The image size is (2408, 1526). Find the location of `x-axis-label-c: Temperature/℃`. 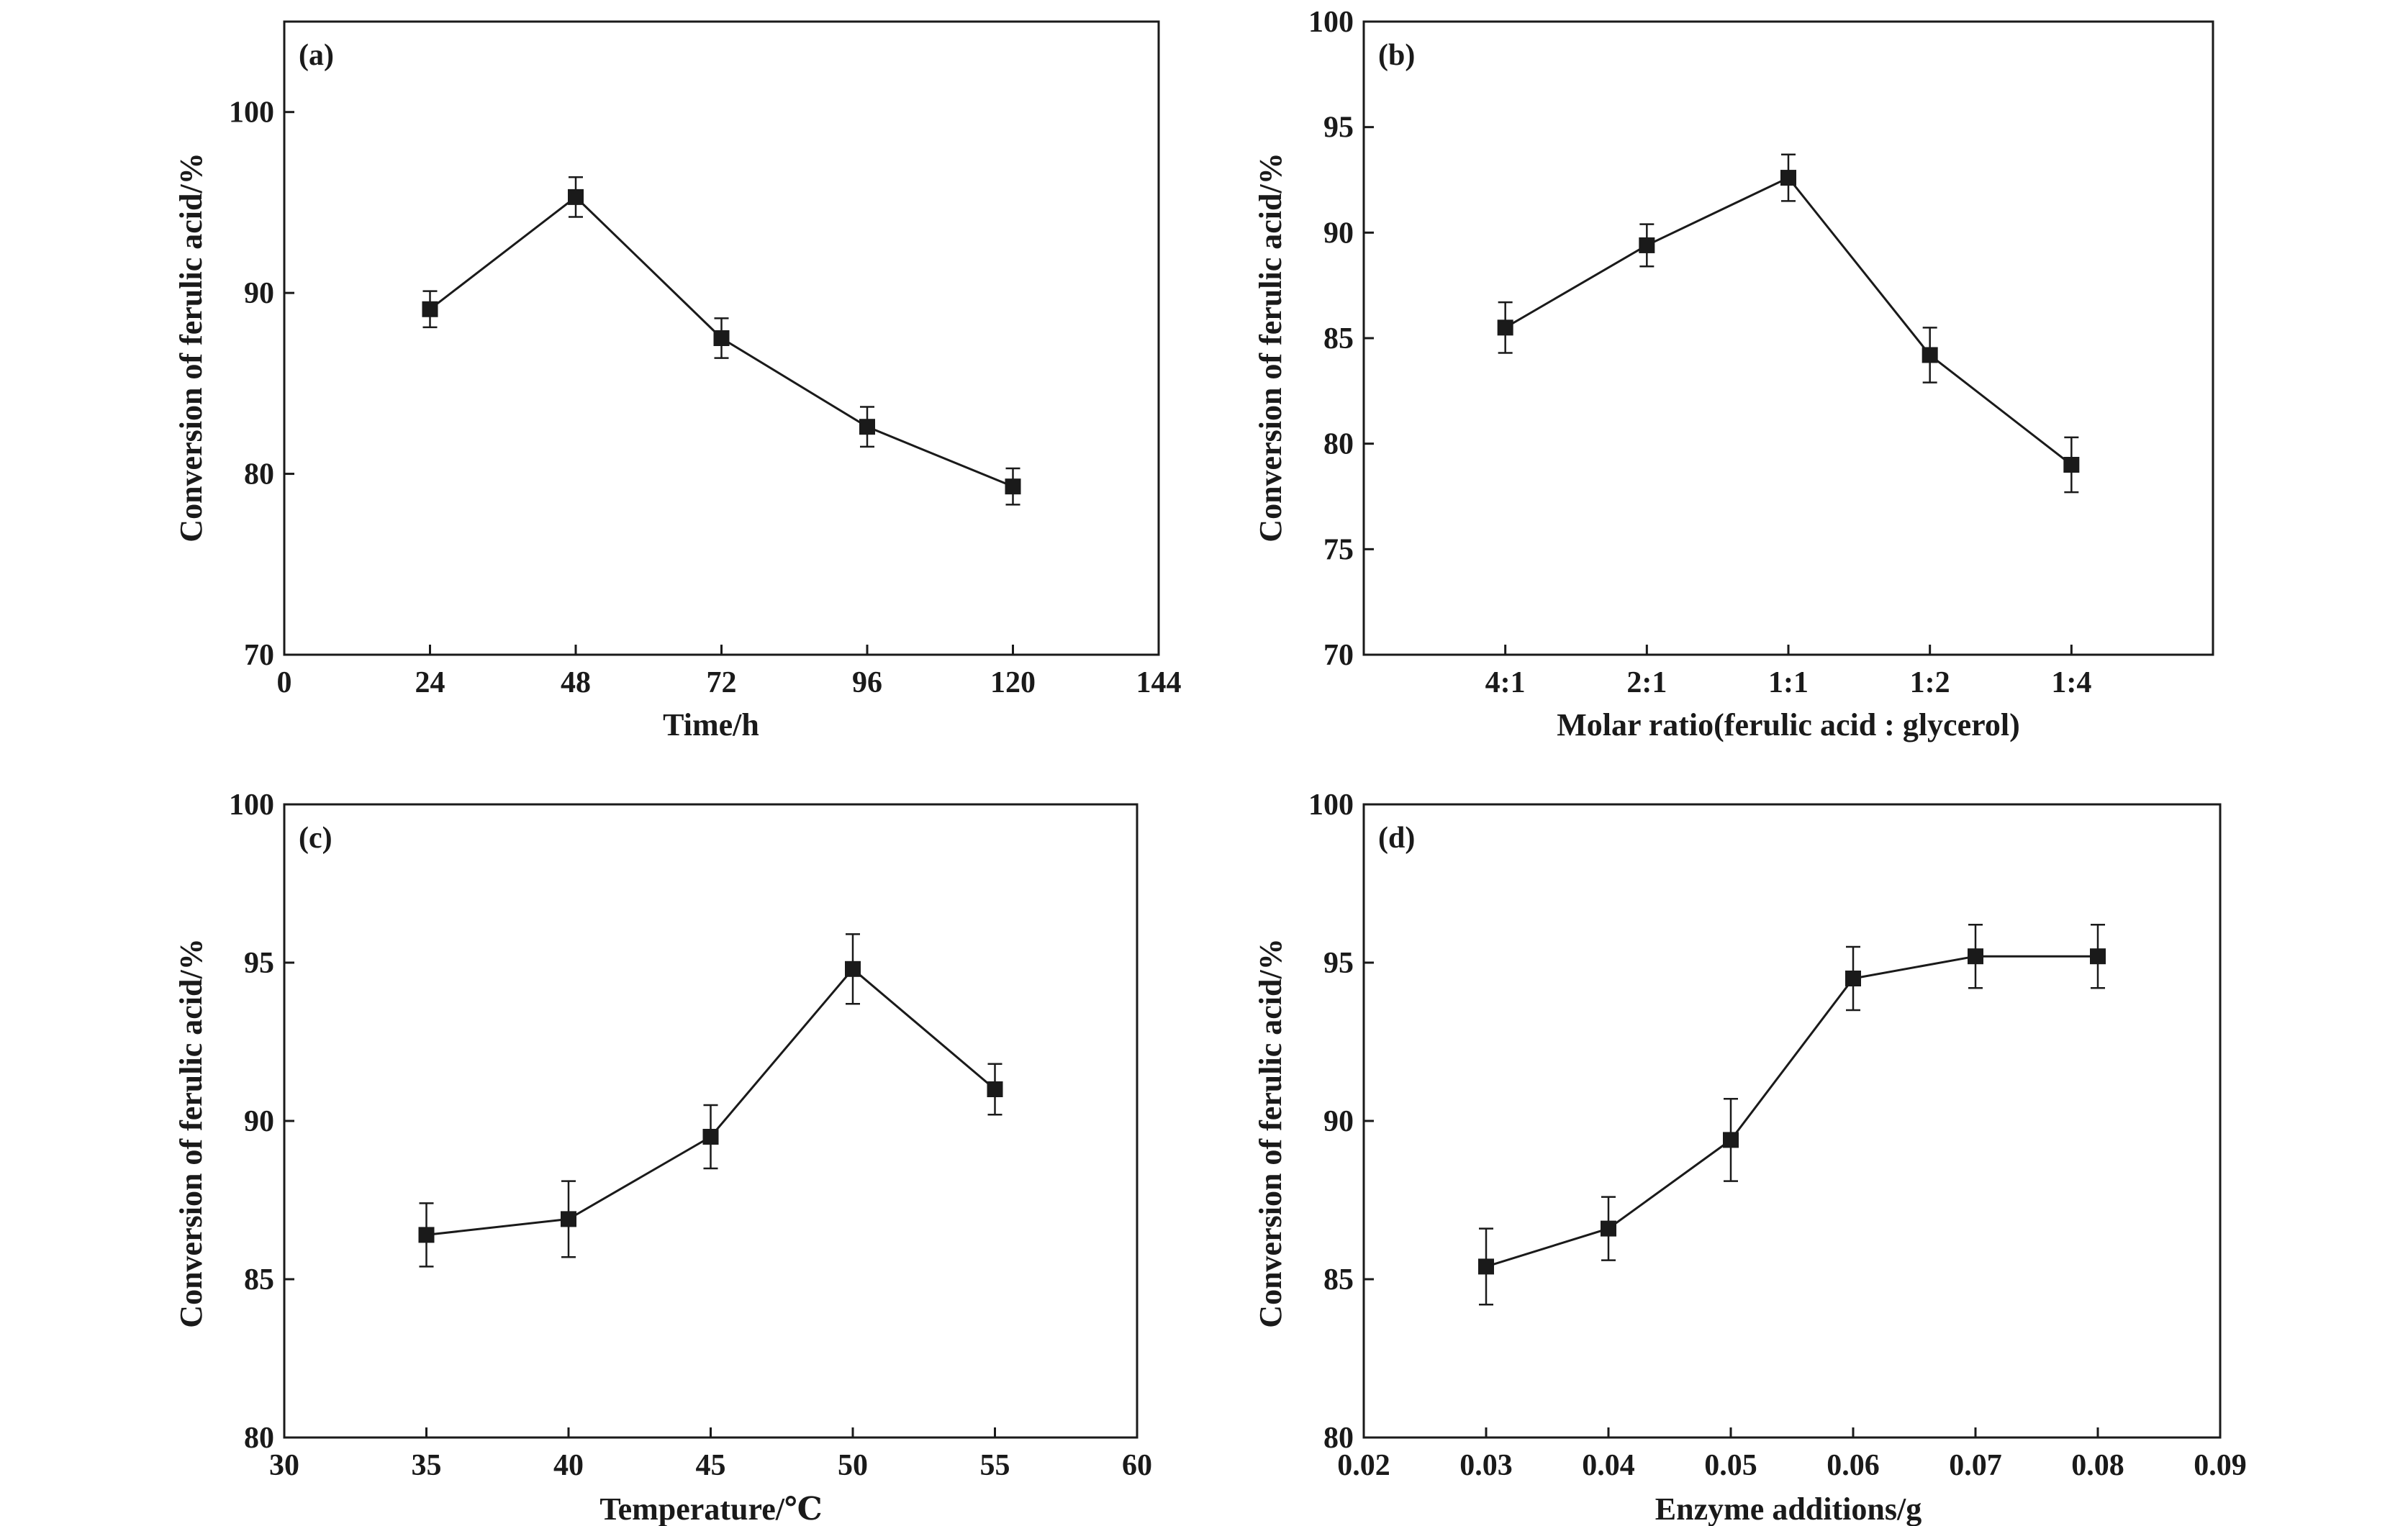

x-axis-label-c: Temperature/℃ is located at coordinates (710, 1509).